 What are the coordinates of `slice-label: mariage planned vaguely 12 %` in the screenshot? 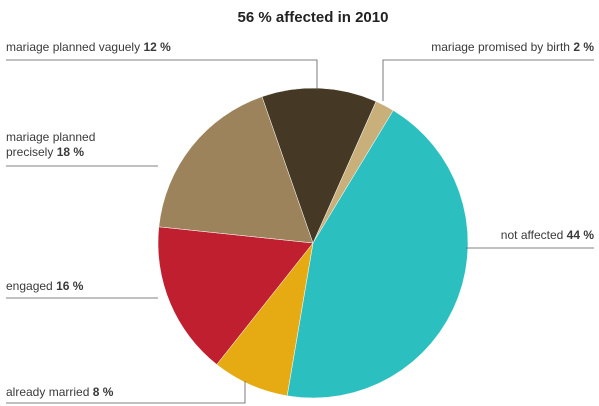 It's located at (88, 47).